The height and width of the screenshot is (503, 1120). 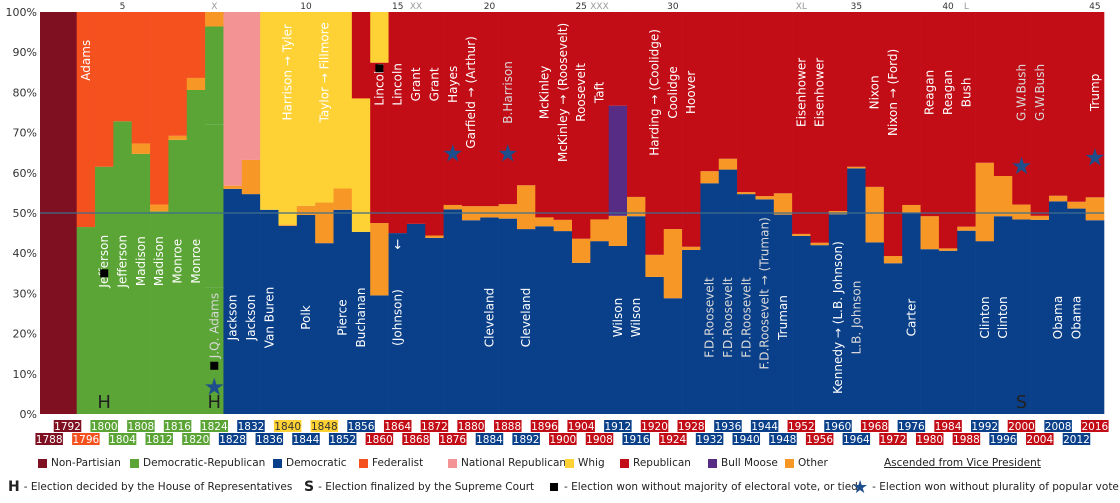 What do you see at coordinates (591, 463) in the screenshot?
I see `legend-label: Whig` at bounding box center [591, 463].